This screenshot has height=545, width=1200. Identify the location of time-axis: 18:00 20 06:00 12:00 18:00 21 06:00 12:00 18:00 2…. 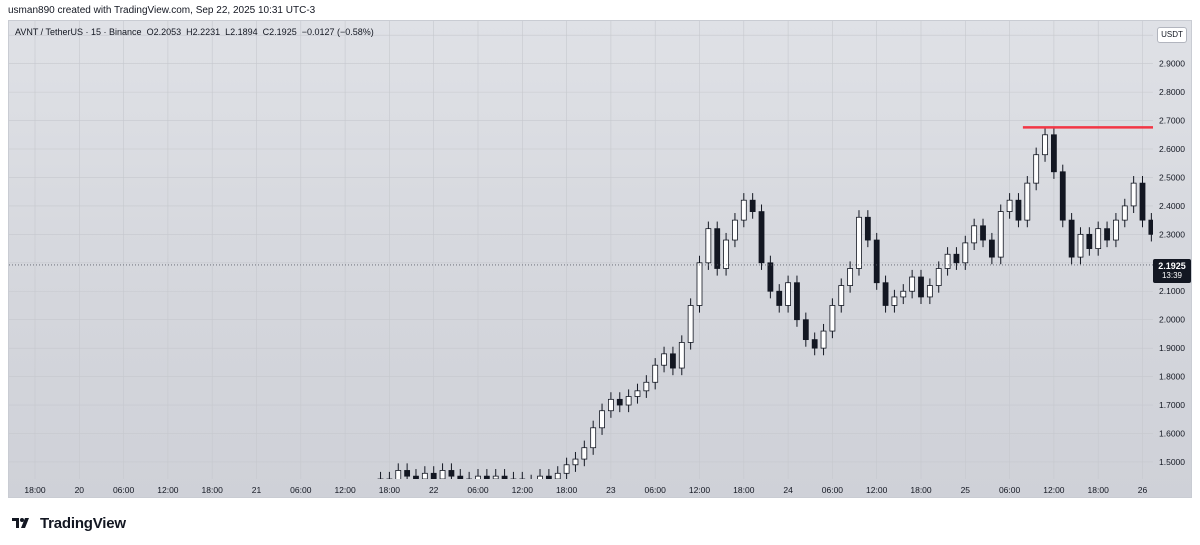
(581, 489).